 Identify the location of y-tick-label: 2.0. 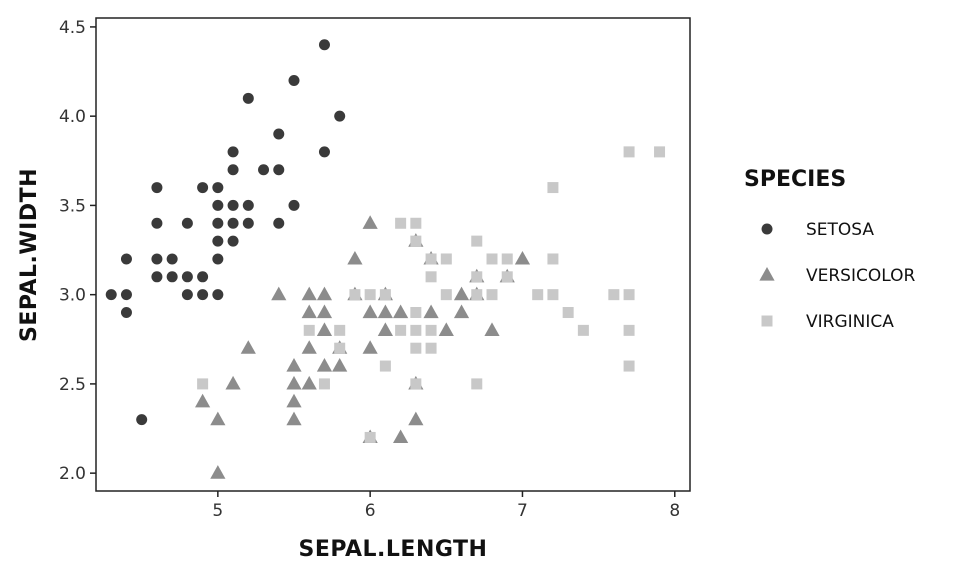
(72, 474).